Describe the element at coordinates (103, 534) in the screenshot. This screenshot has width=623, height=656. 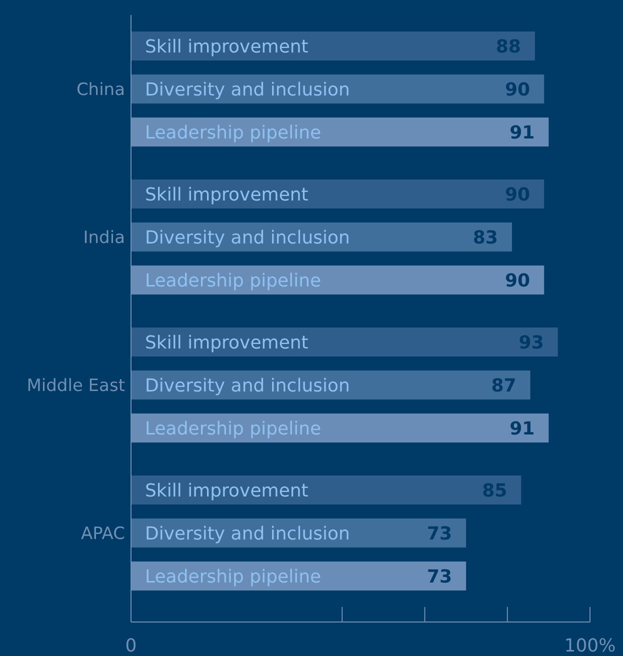
I see `y-tick-label: APAC` at that location.